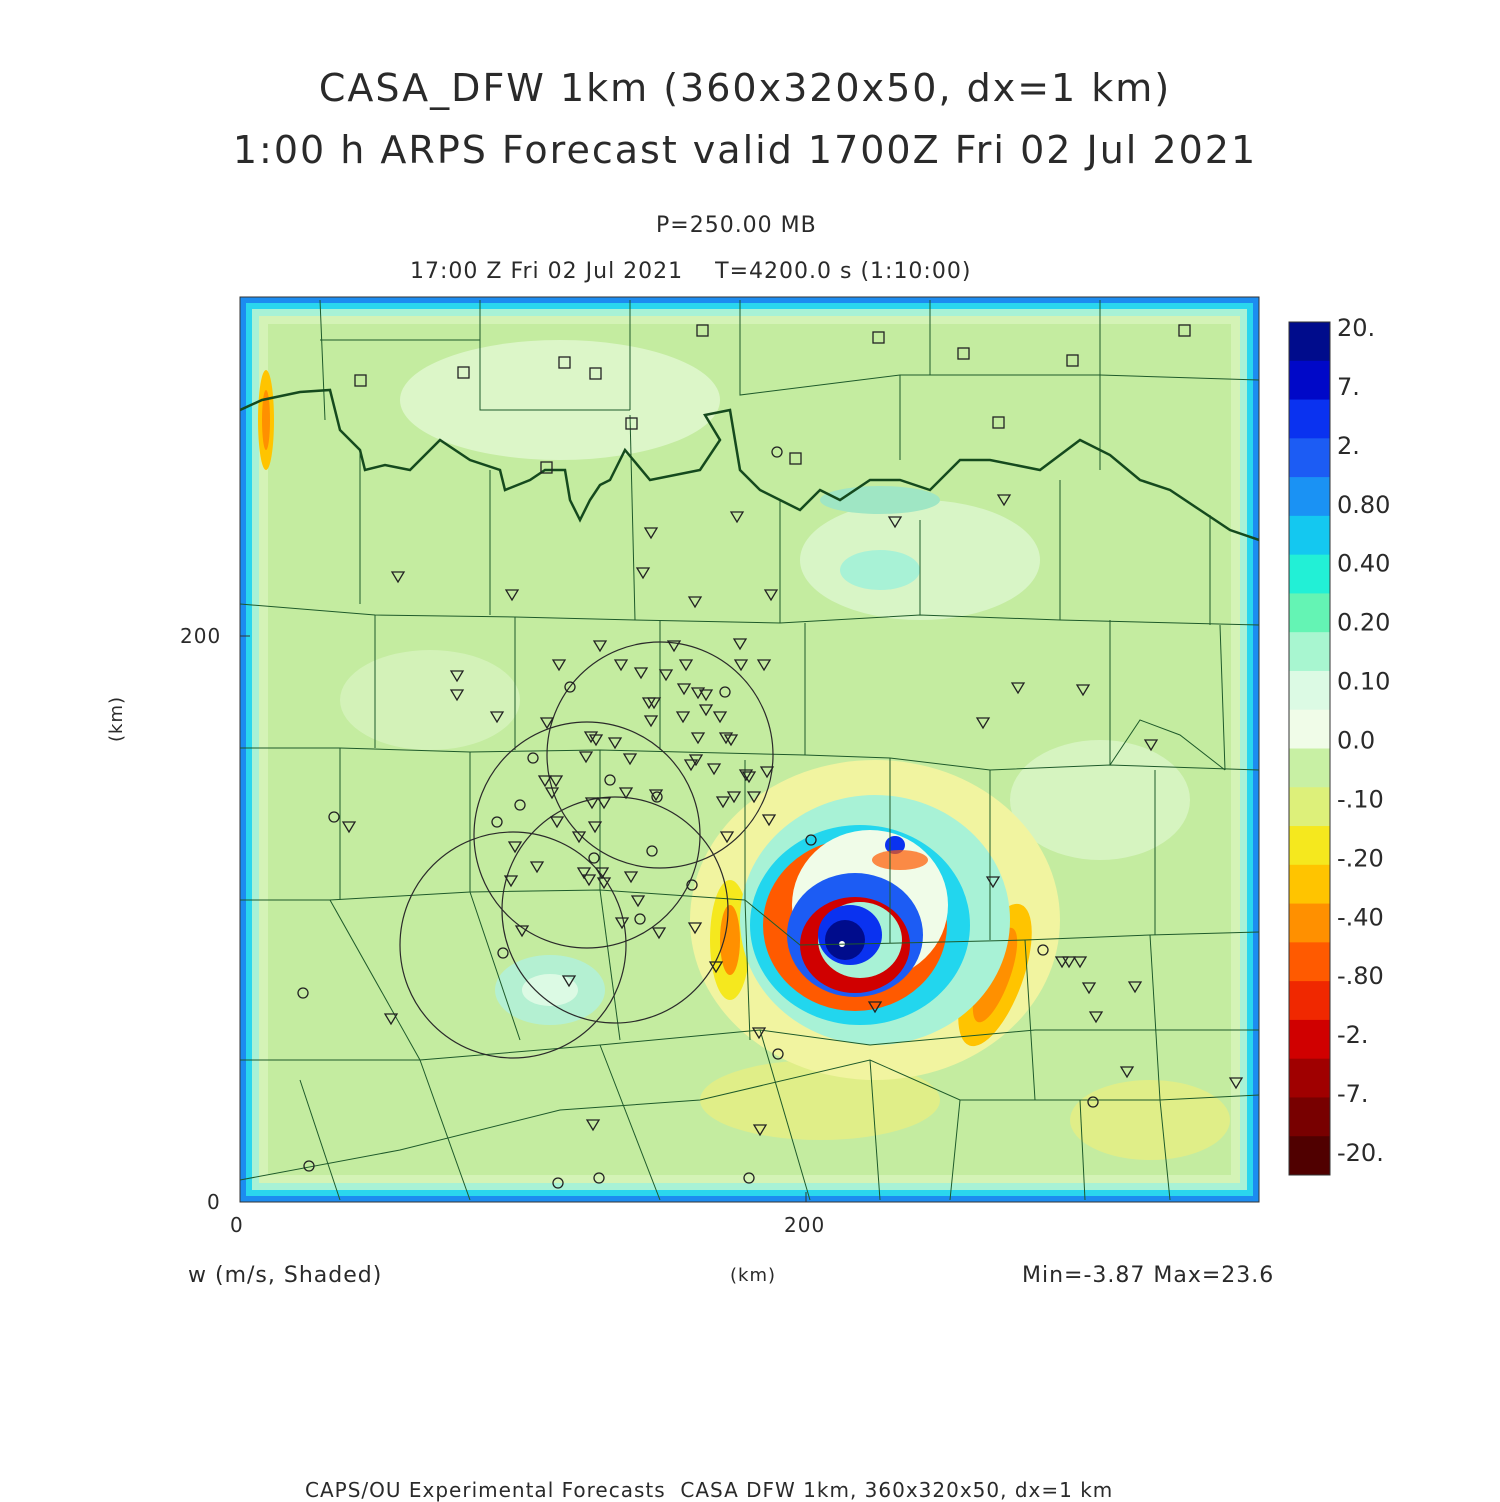 The image size is (1500, 1502). I want to click on colorbar-label: 7., so click(1348, 387).